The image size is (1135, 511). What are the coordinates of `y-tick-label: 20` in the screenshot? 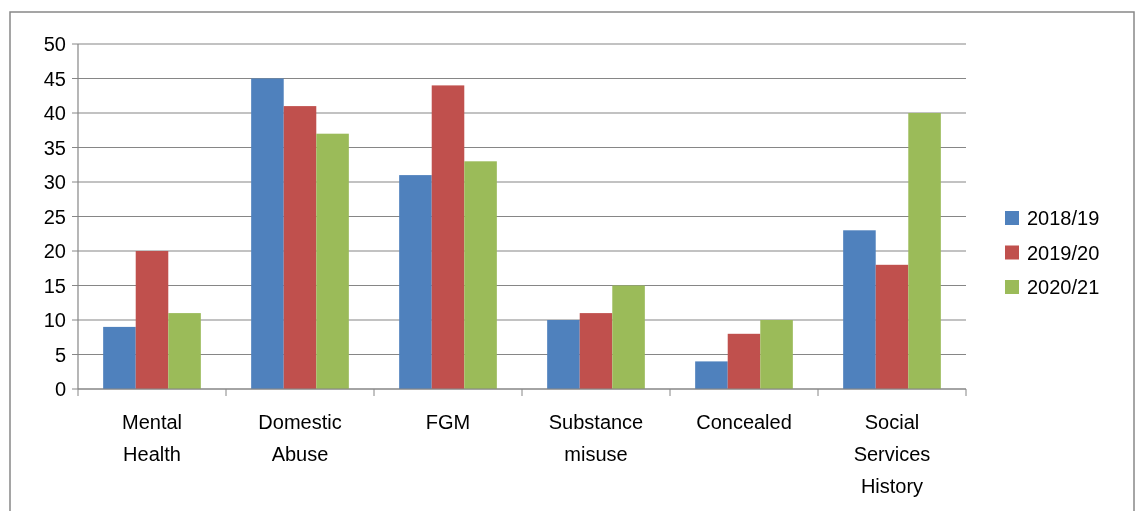 It's located at (54, 251).